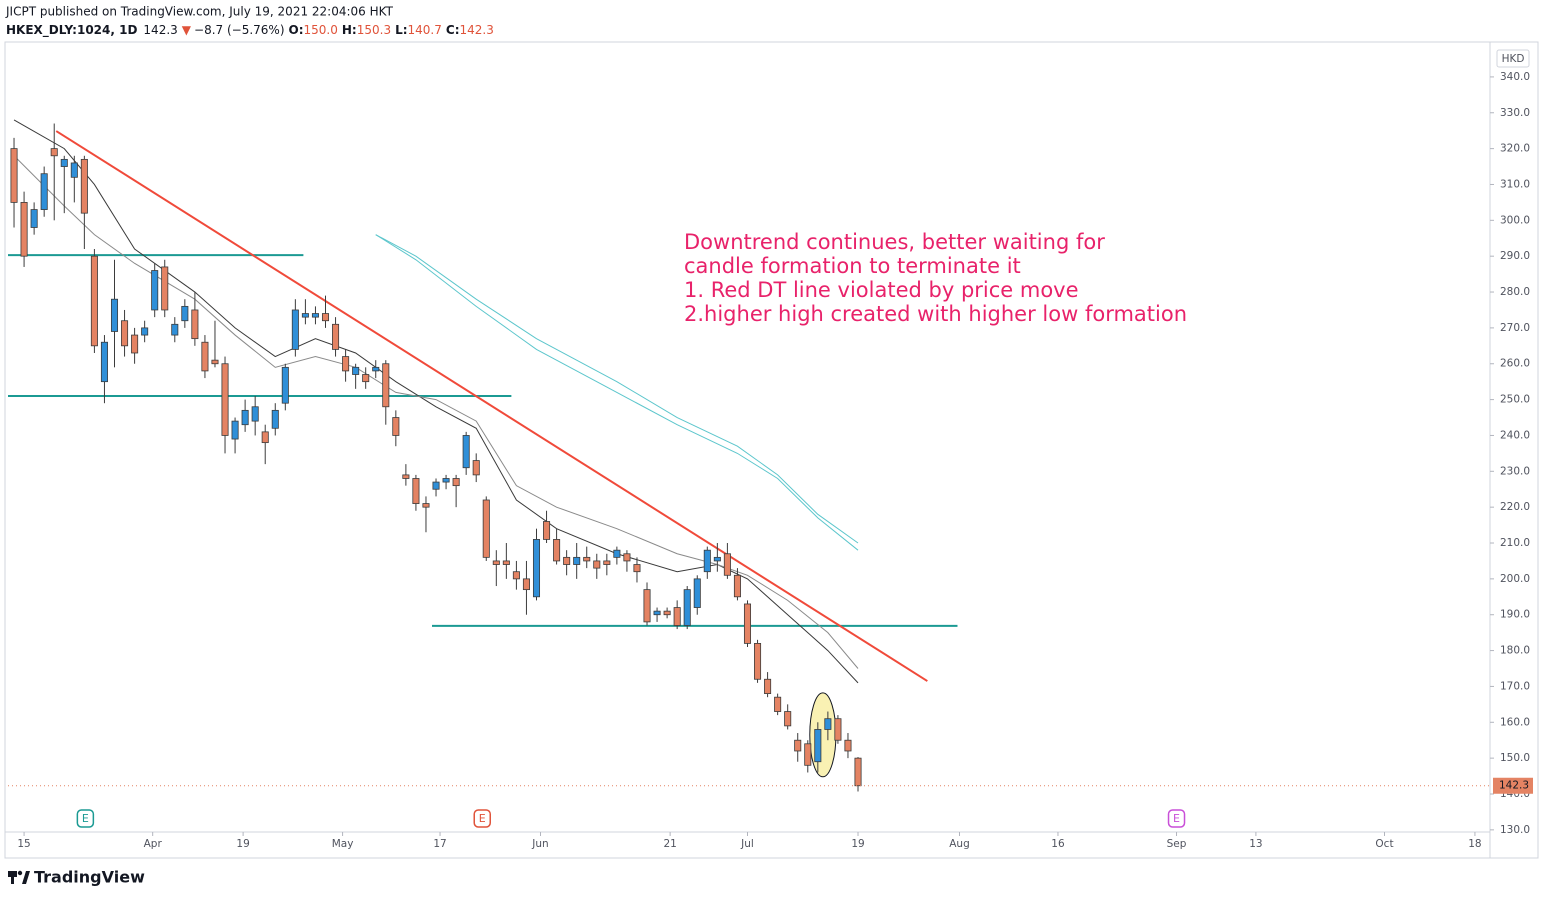 The height and width of the screenshot is (897, 1545). What do you see at coordinates (349, 30) in the screenshot?
I see `h-label: H:` at bounding box center [349, 30].